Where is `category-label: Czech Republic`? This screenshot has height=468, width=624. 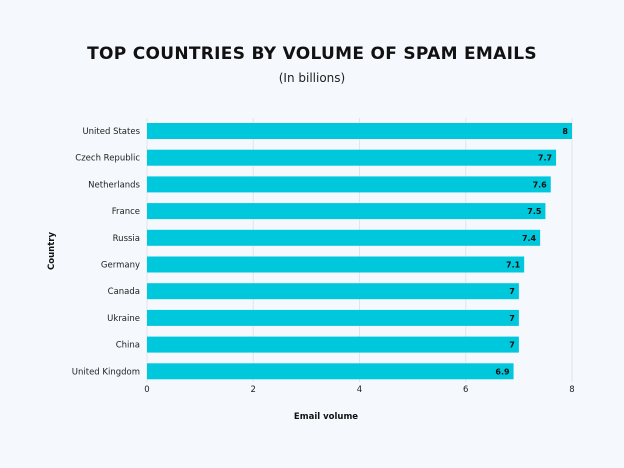
category-label: Czech Republic is located at coordinates (107, 159).